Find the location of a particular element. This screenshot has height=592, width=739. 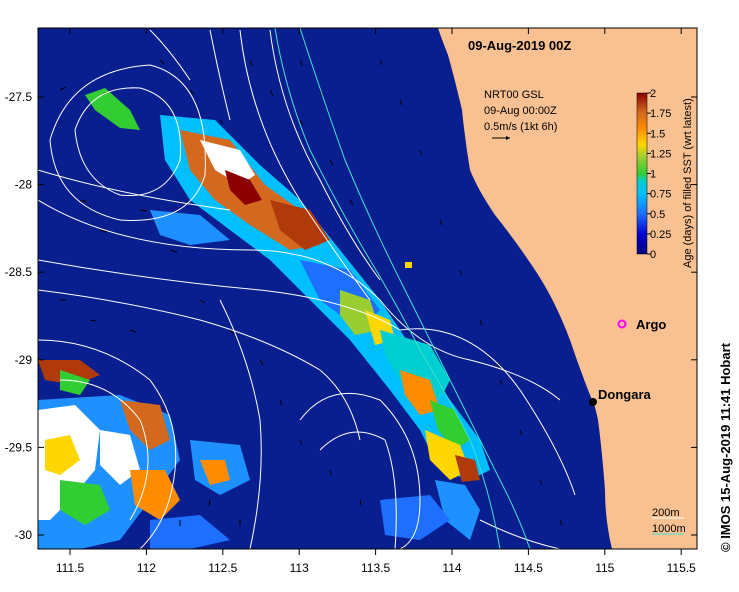

info-line-3: 0.5m/s (1kt 6h) is located at coordinates (520, 127).